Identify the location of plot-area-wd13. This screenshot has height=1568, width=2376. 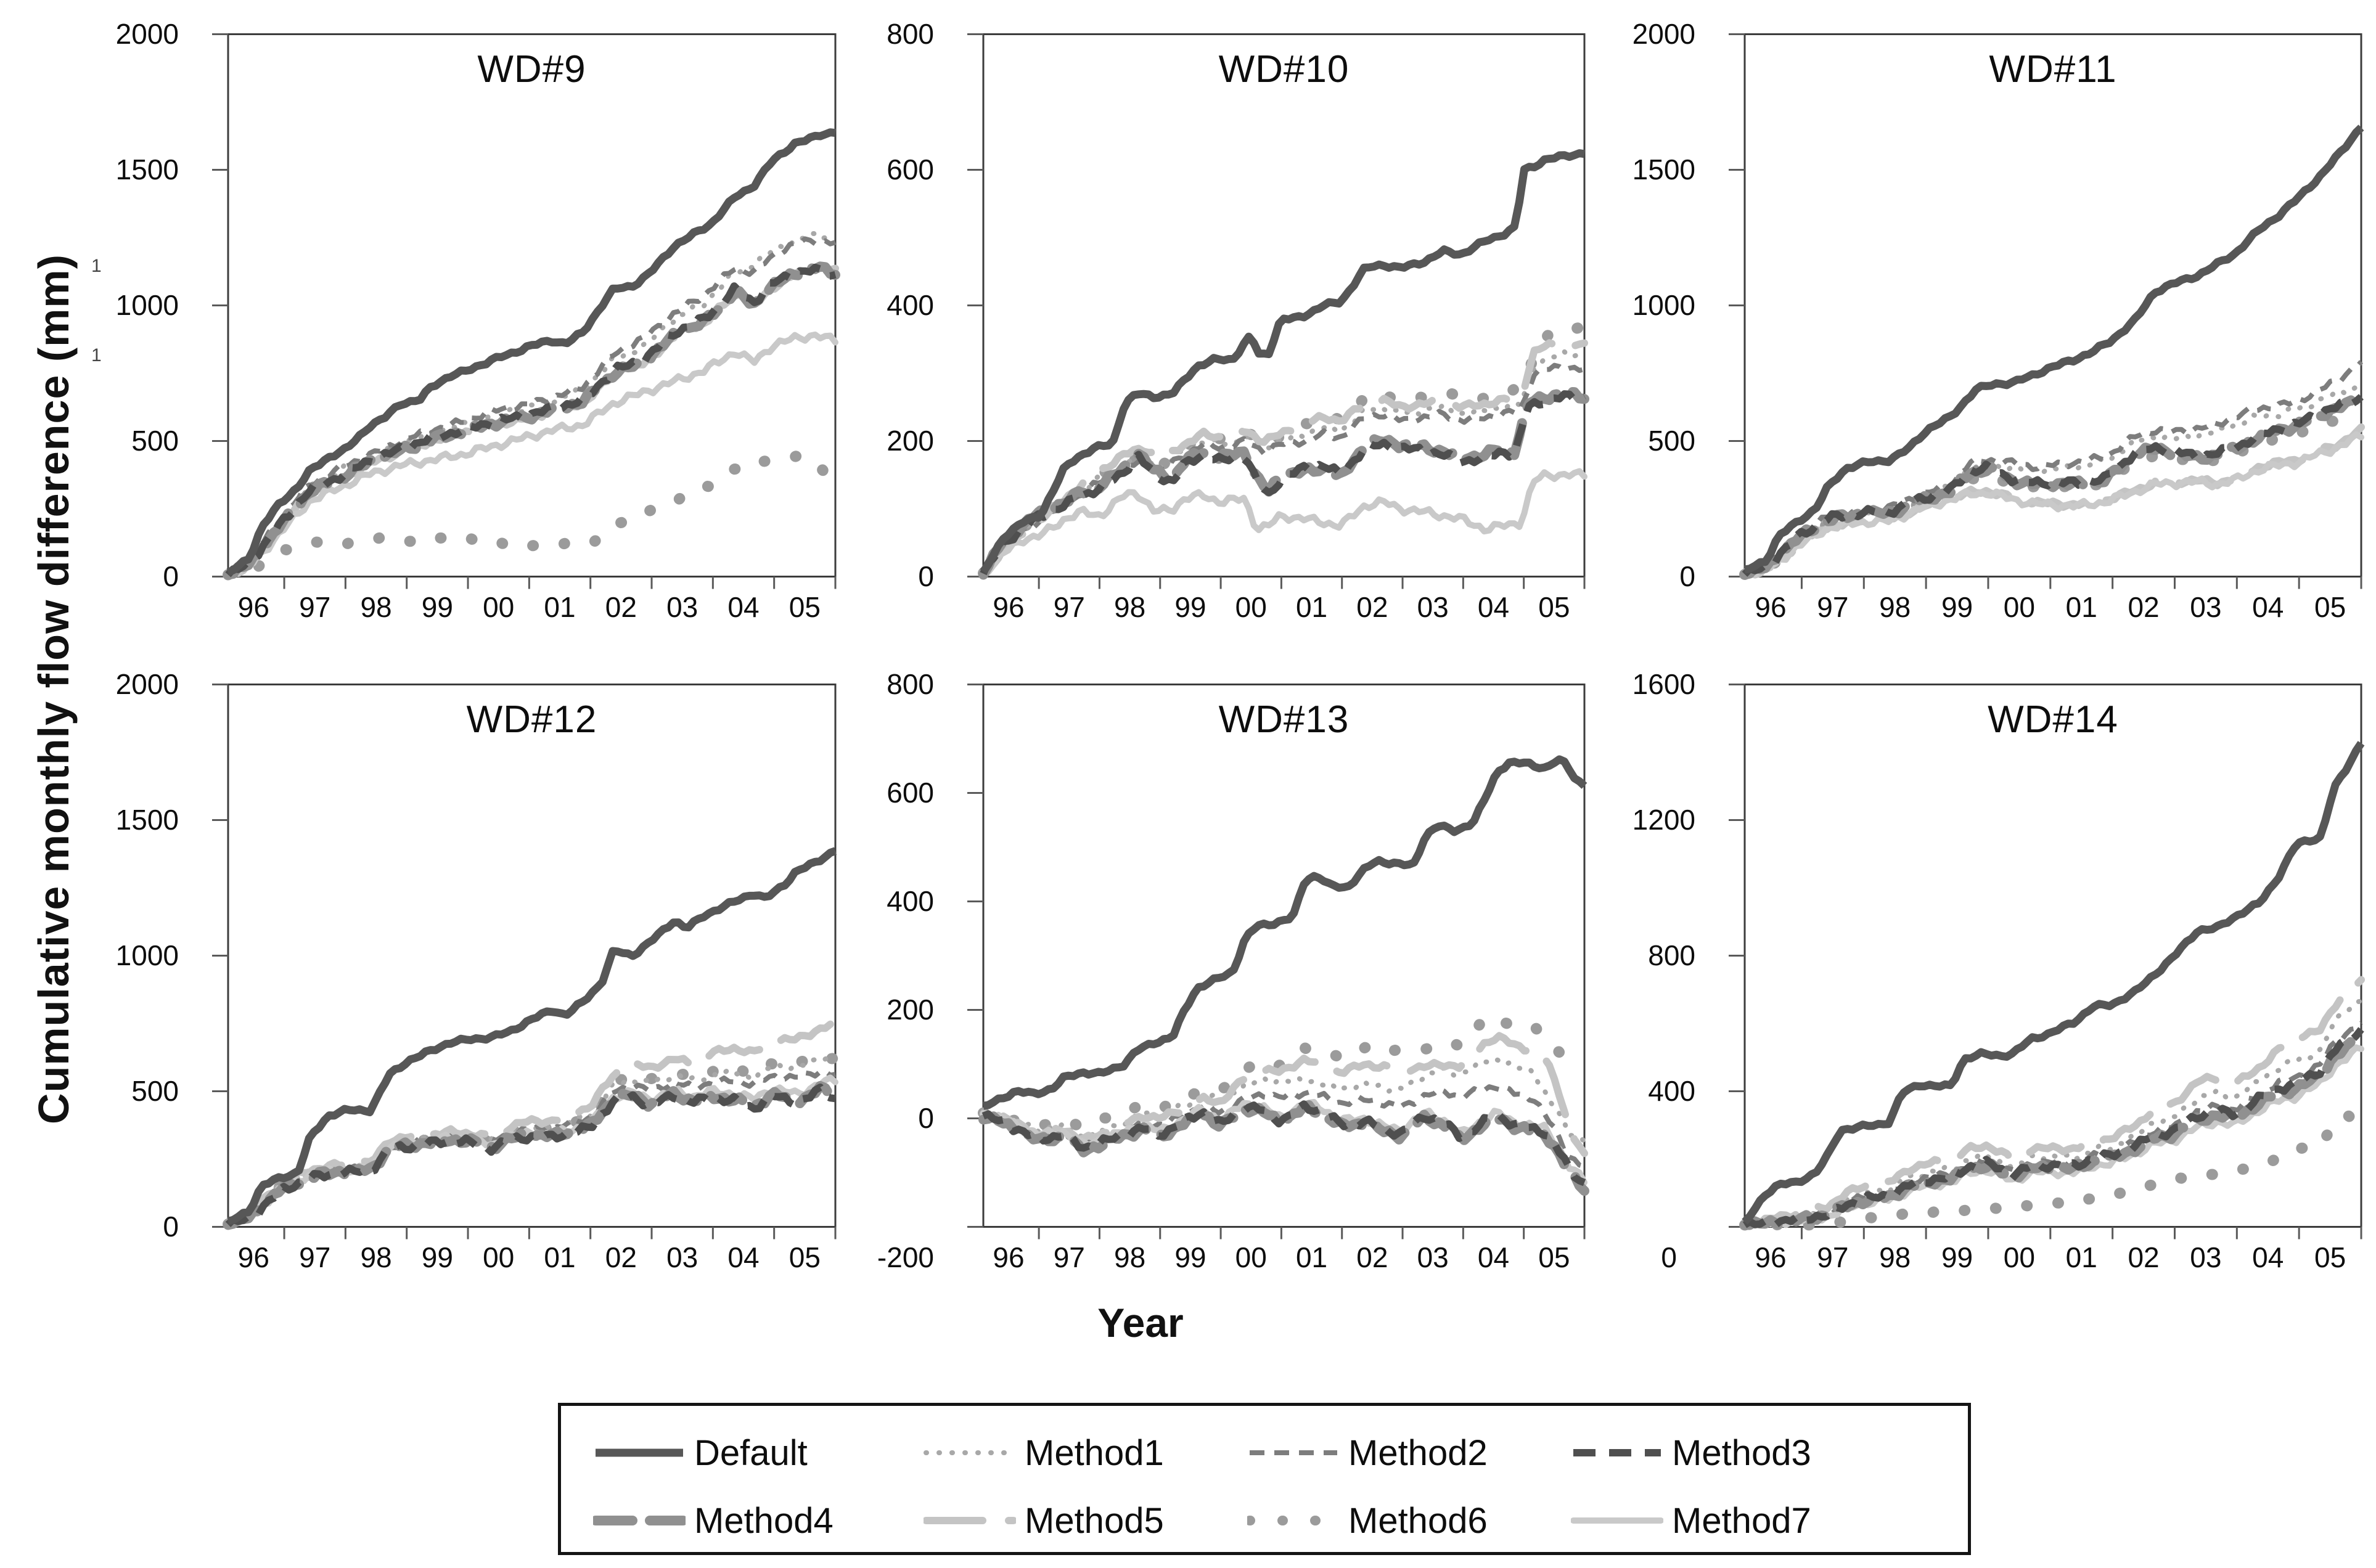
(1278, 961).